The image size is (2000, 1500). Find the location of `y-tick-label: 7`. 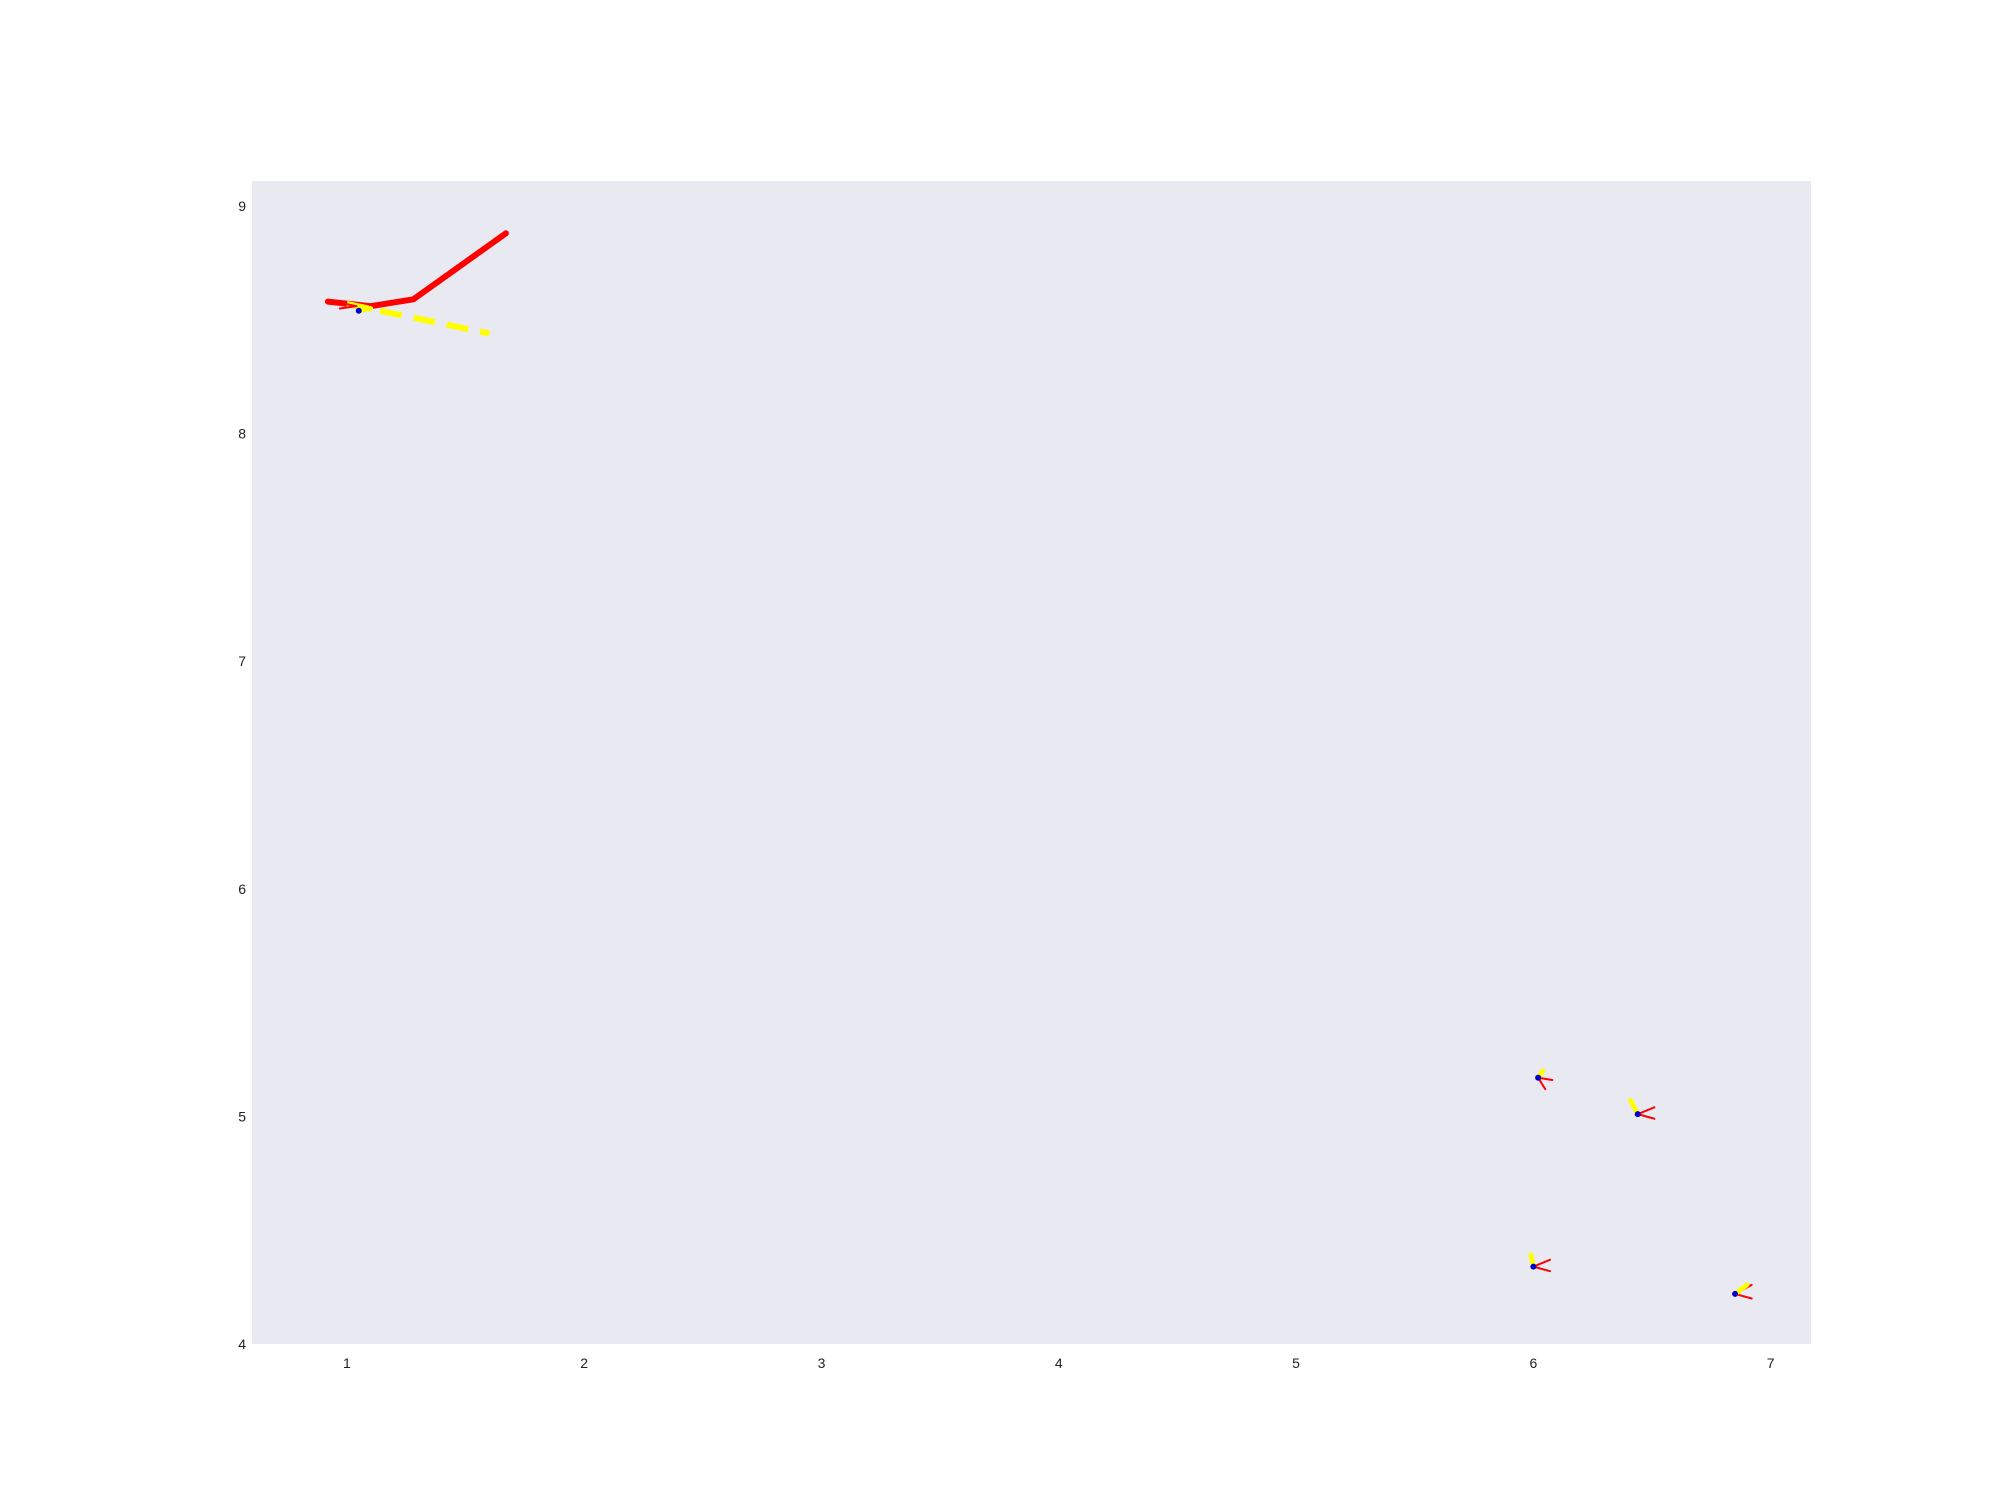

y-tick-label: 7 is located at coordinates (242, 661).